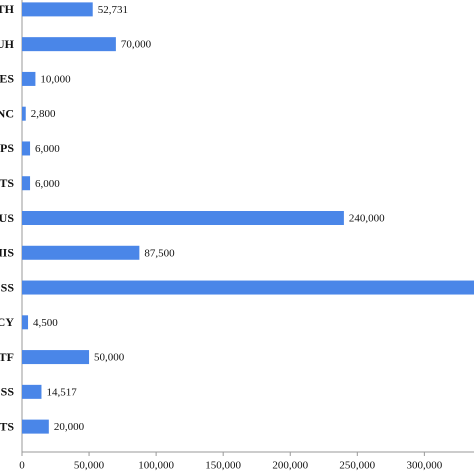  I want to click on value-label: 4,500, so click(45, 323).